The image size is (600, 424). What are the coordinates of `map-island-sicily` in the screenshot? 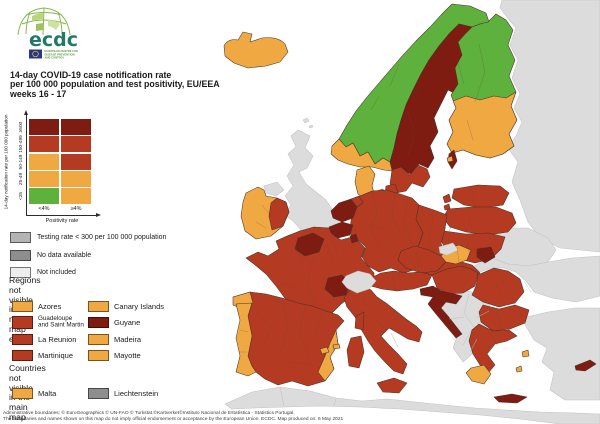 It's located at (392, 385).